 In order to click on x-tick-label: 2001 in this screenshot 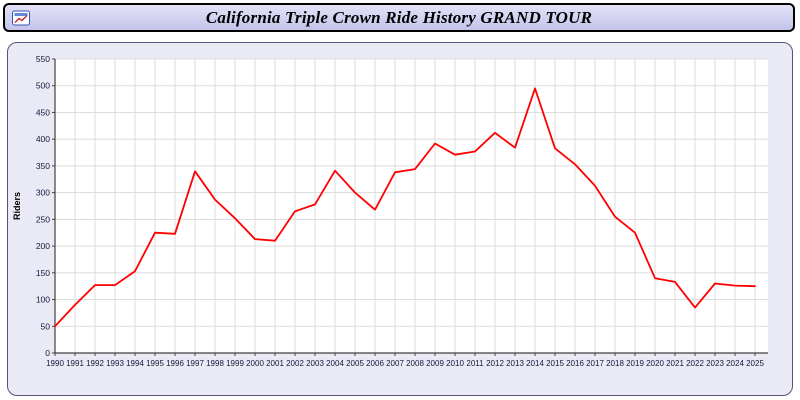, I will do `click(275, 363)`.